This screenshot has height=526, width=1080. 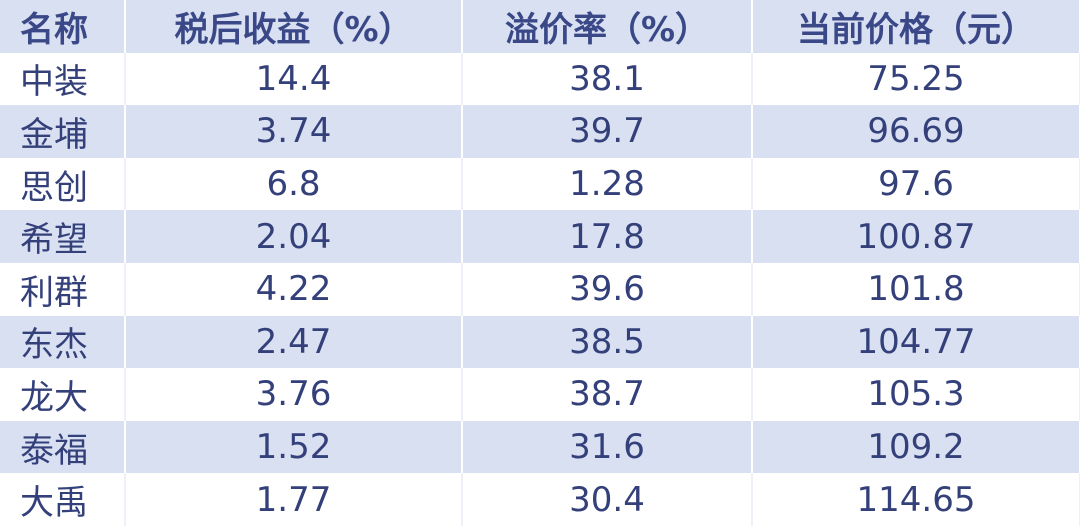 What do you see at coordinates (916, 131) in the screenshot?
I see `value-cell: 96.69` at bounding box center [916, 131].